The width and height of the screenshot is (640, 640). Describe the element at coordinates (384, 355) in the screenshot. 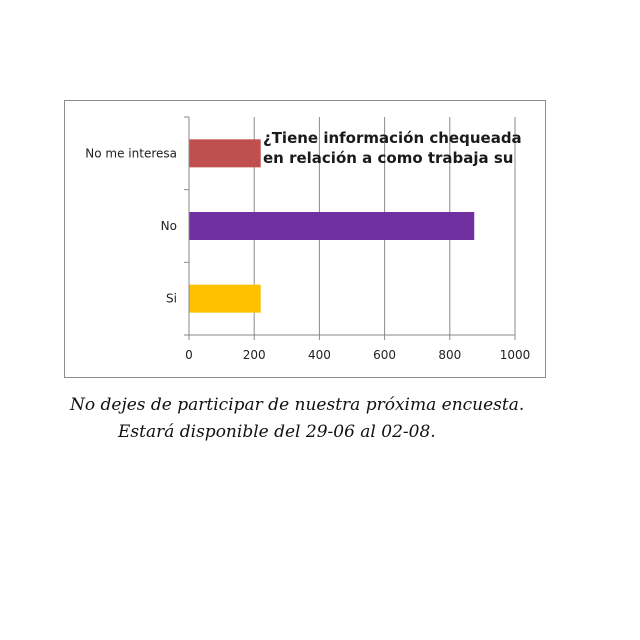

I see `x-tick-label: 600` at that location.